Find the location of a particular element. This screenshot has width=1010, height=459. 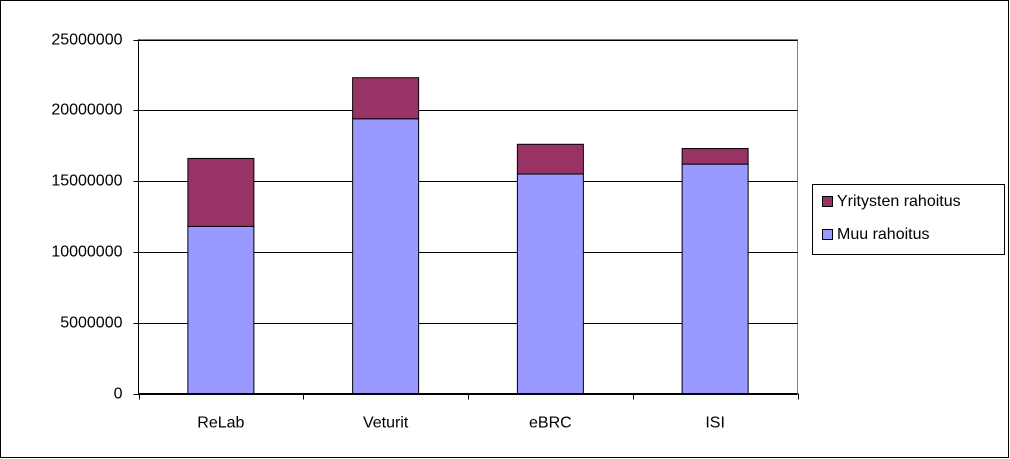

y-tick-label: 25000000 is located at coordinates (86, 40).